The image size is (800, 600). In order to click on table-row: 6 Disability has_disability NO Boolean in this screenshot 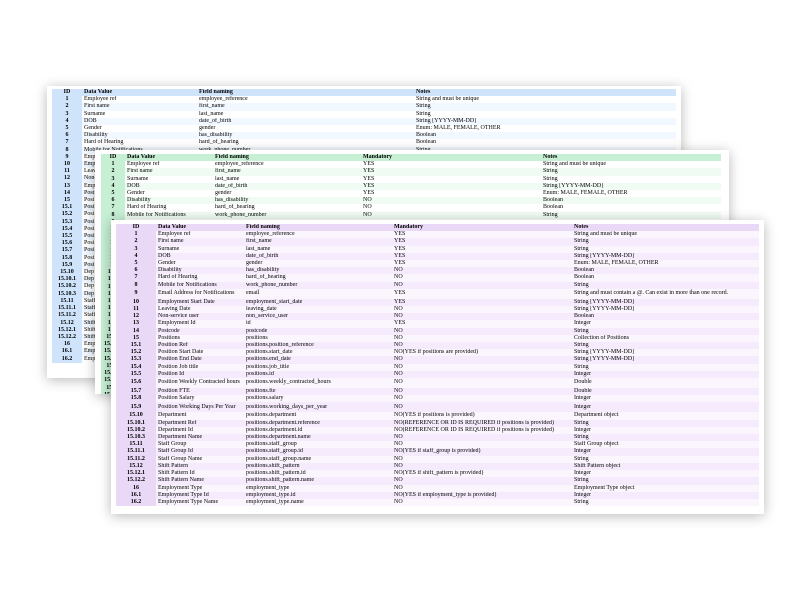, I will do `click(411, 201)`.